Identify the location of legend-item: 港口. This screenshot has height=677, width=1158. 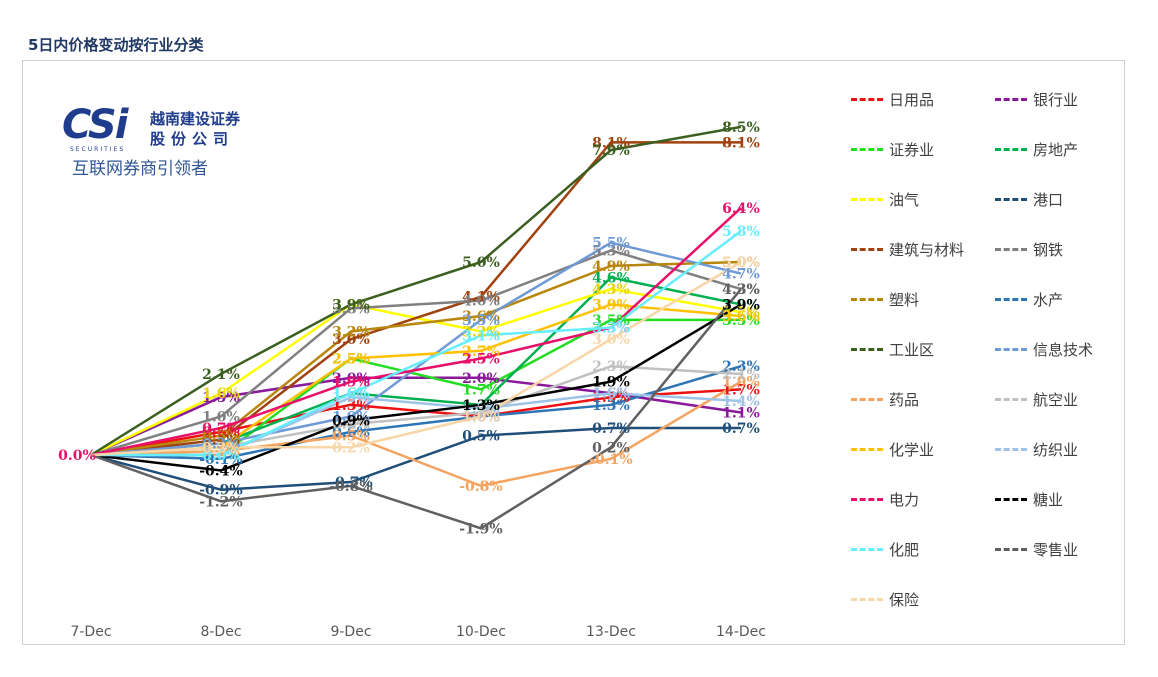
(1029, 199).